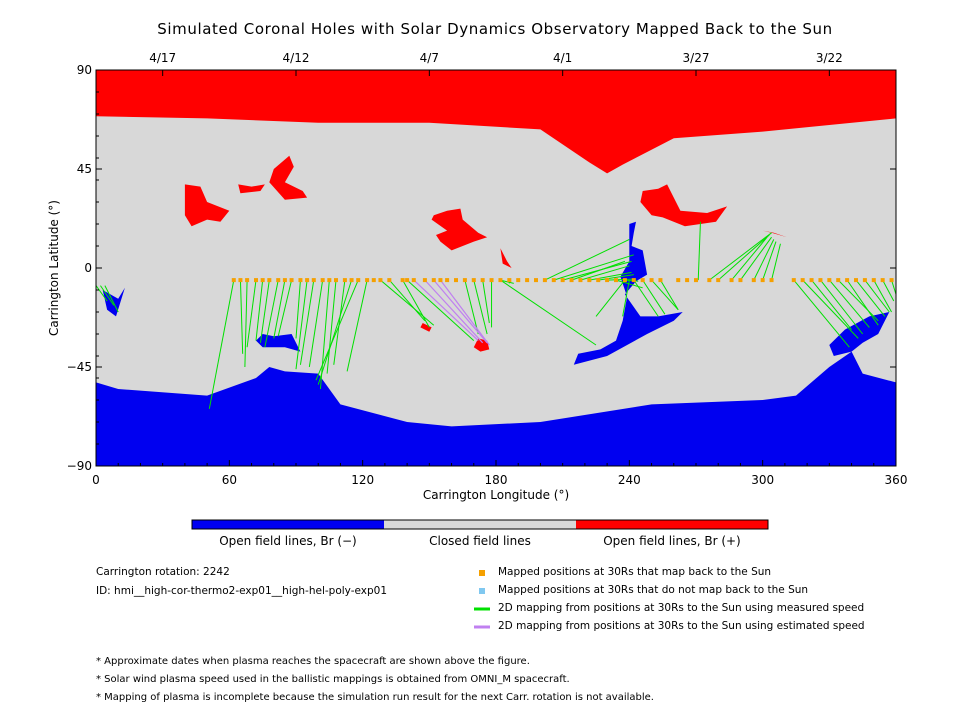 This screenshot has height=720, width=960. I want to click on top-date-label: 3/27, so click(696, 58).